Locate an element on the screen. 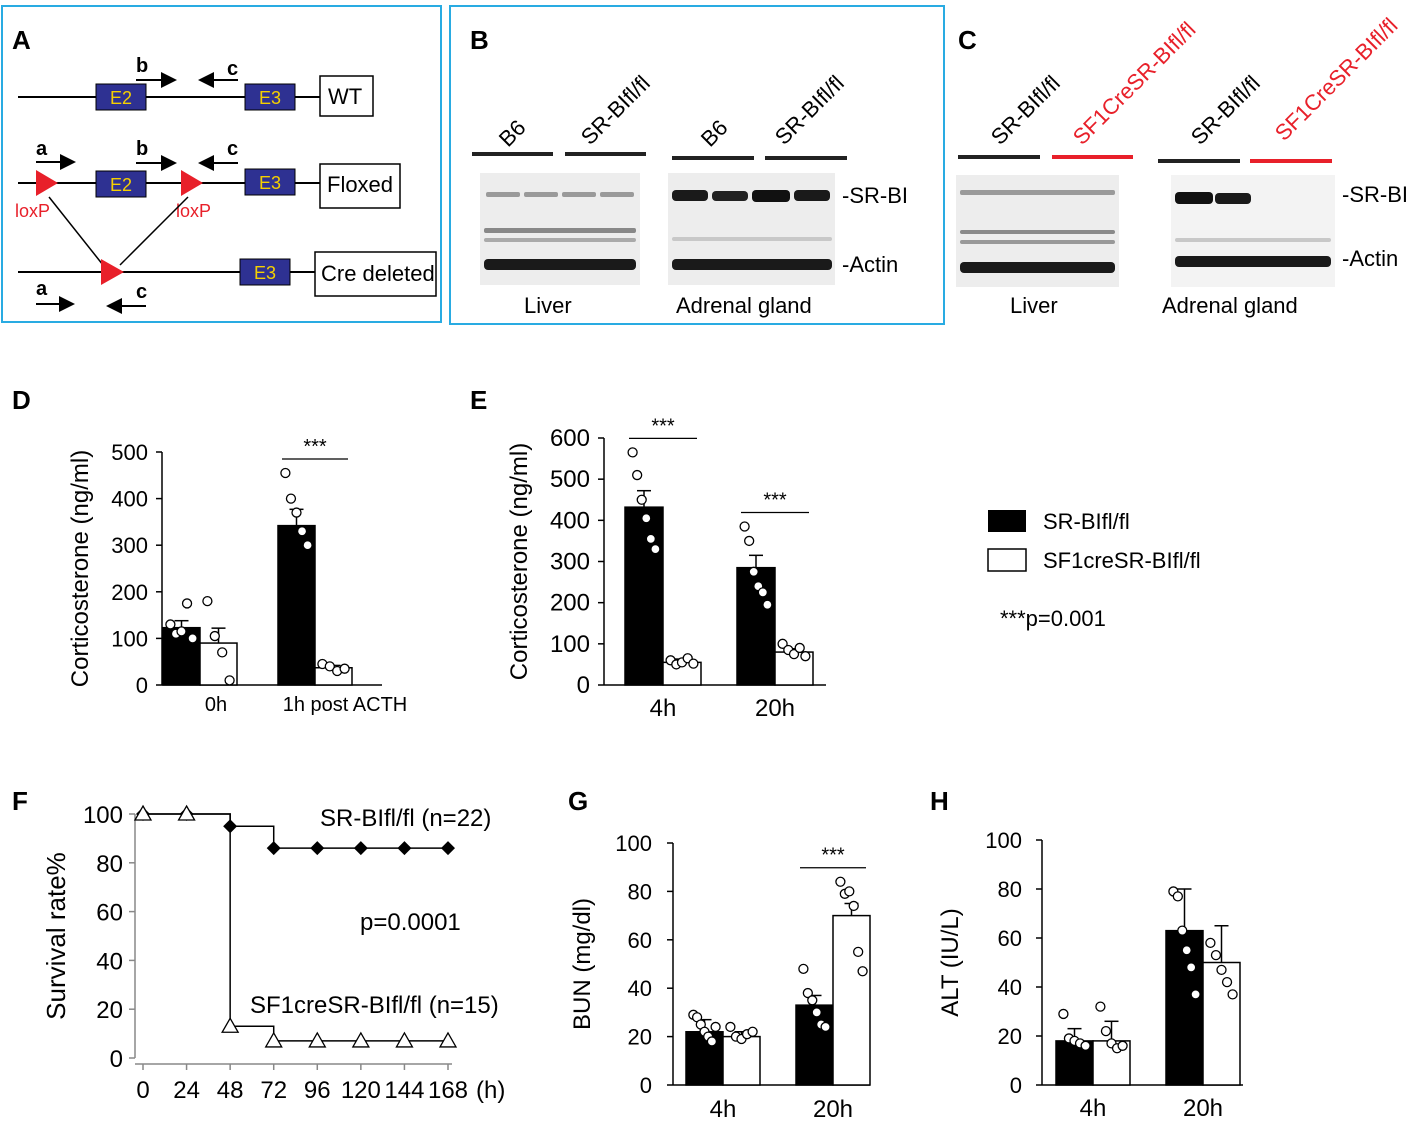 Image resolution: width=1417 pixels, height=1126 pixels. floxed-primer-c-label: c is located at coordinates (232, 149).